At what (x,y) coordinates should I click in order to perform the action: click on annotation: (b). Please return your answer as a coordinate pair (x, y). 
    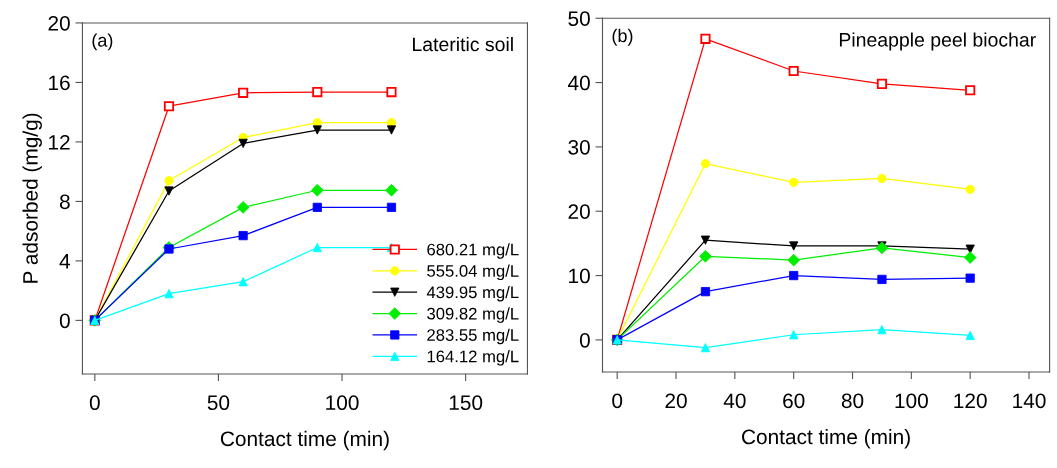
    Looking at the image, I should click on (622, 37).